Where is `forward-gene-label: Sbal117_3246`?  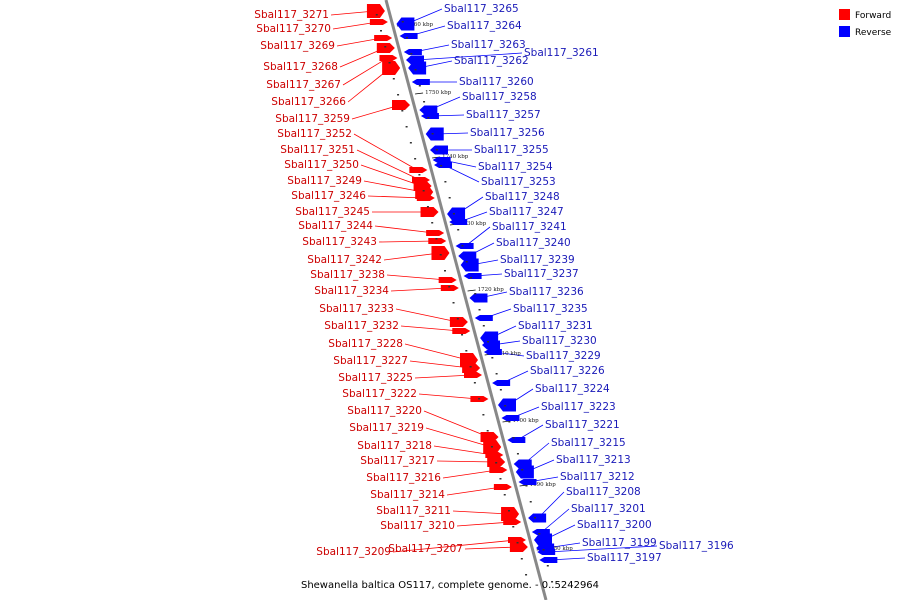
forward-gene-label: Sbal117_3246 is located at coordinates (328, 196).